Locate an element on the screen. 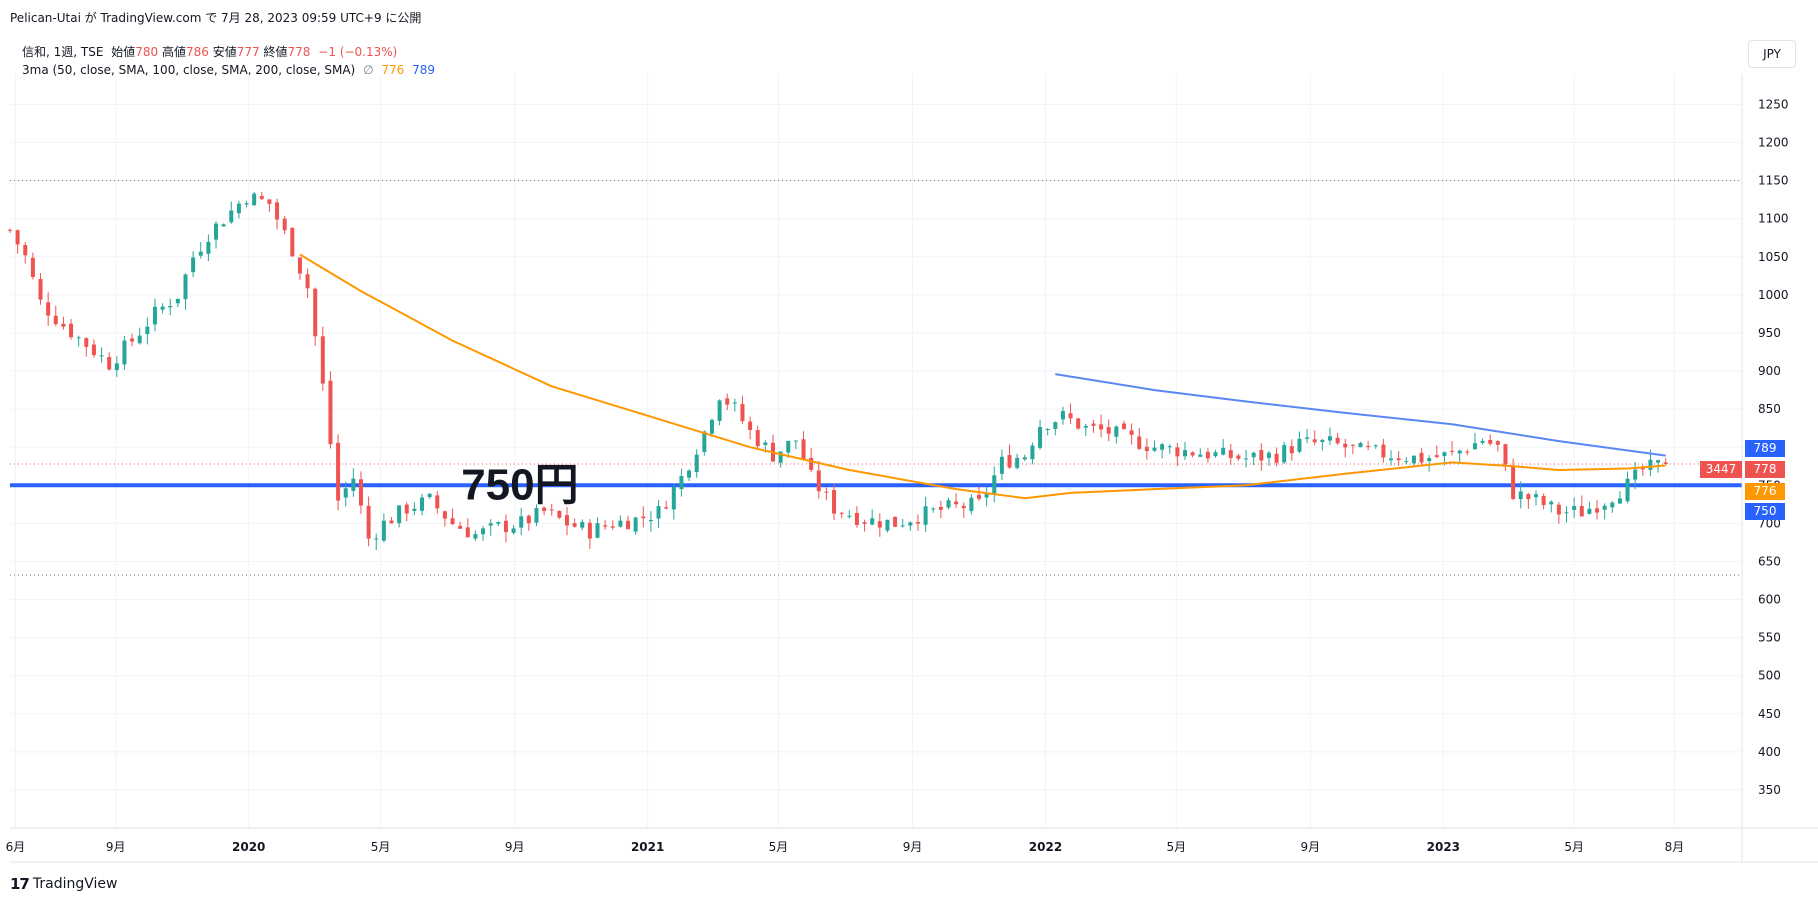 Image resolution: width=1818 pixels, height=904 pixels. close-label: 終値 is located at coordinates (275, 52).